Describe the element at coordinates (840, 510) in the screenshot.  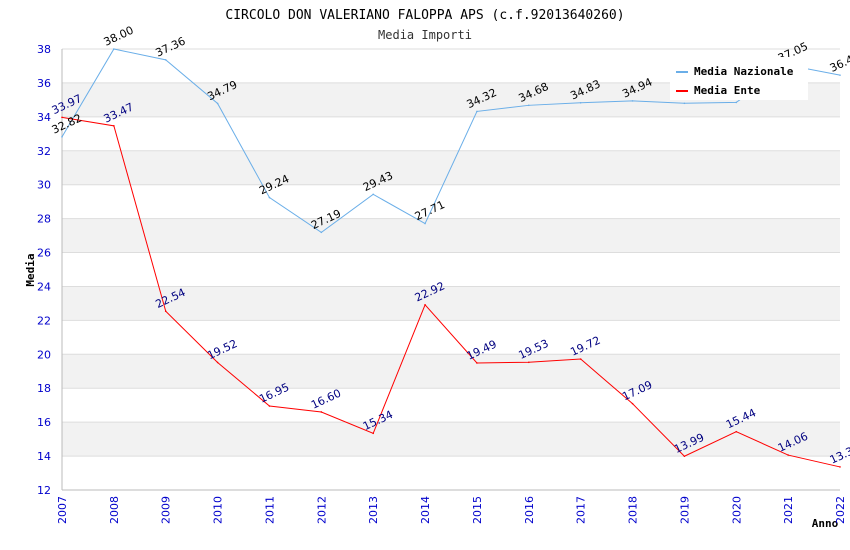
I see `x-tick-label: 2022` at that location.